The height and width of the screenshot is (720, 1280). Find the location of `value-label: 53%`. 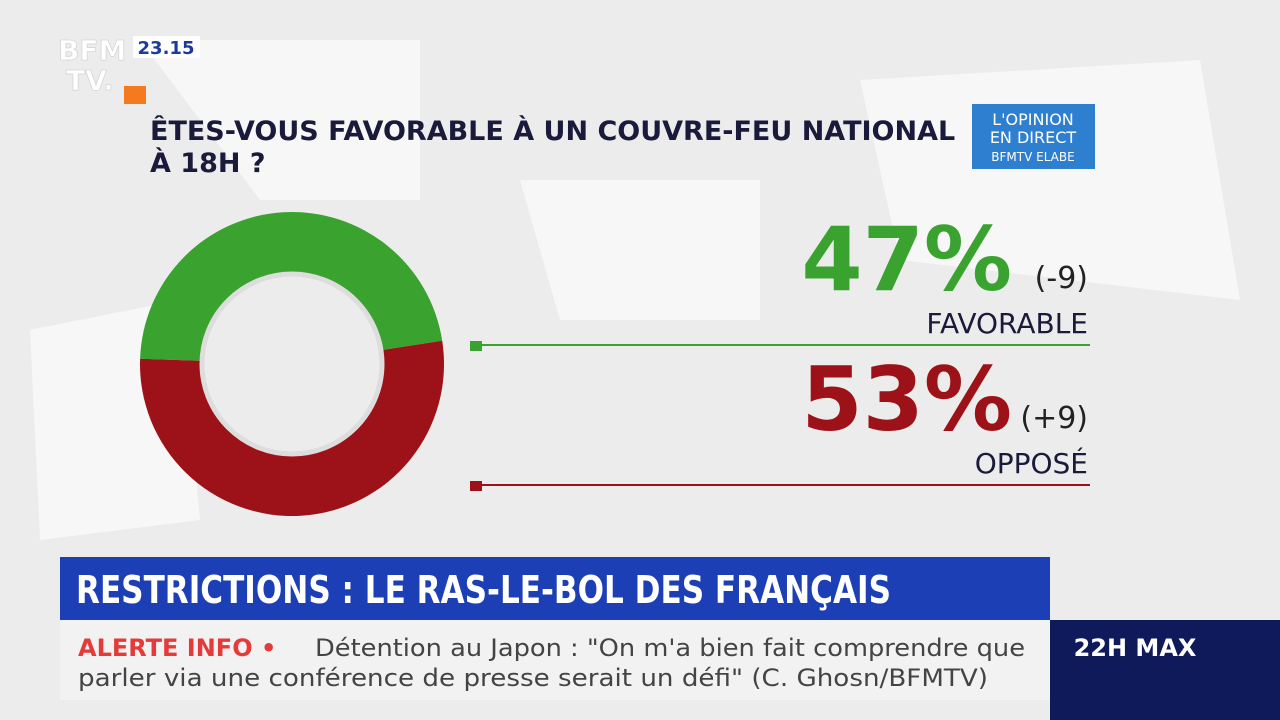

value-label: 53% is located at coordinates (906, 399).